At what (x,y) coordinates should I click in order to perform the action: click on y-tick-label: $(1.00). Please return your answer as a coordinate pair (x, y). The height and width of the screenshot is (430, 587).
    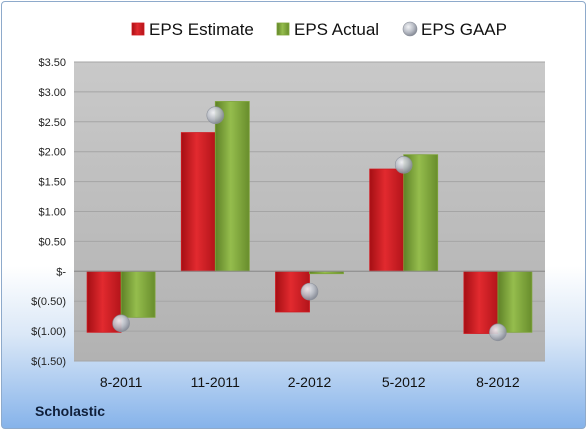
    Looking at the image, I should click on (48, 332).